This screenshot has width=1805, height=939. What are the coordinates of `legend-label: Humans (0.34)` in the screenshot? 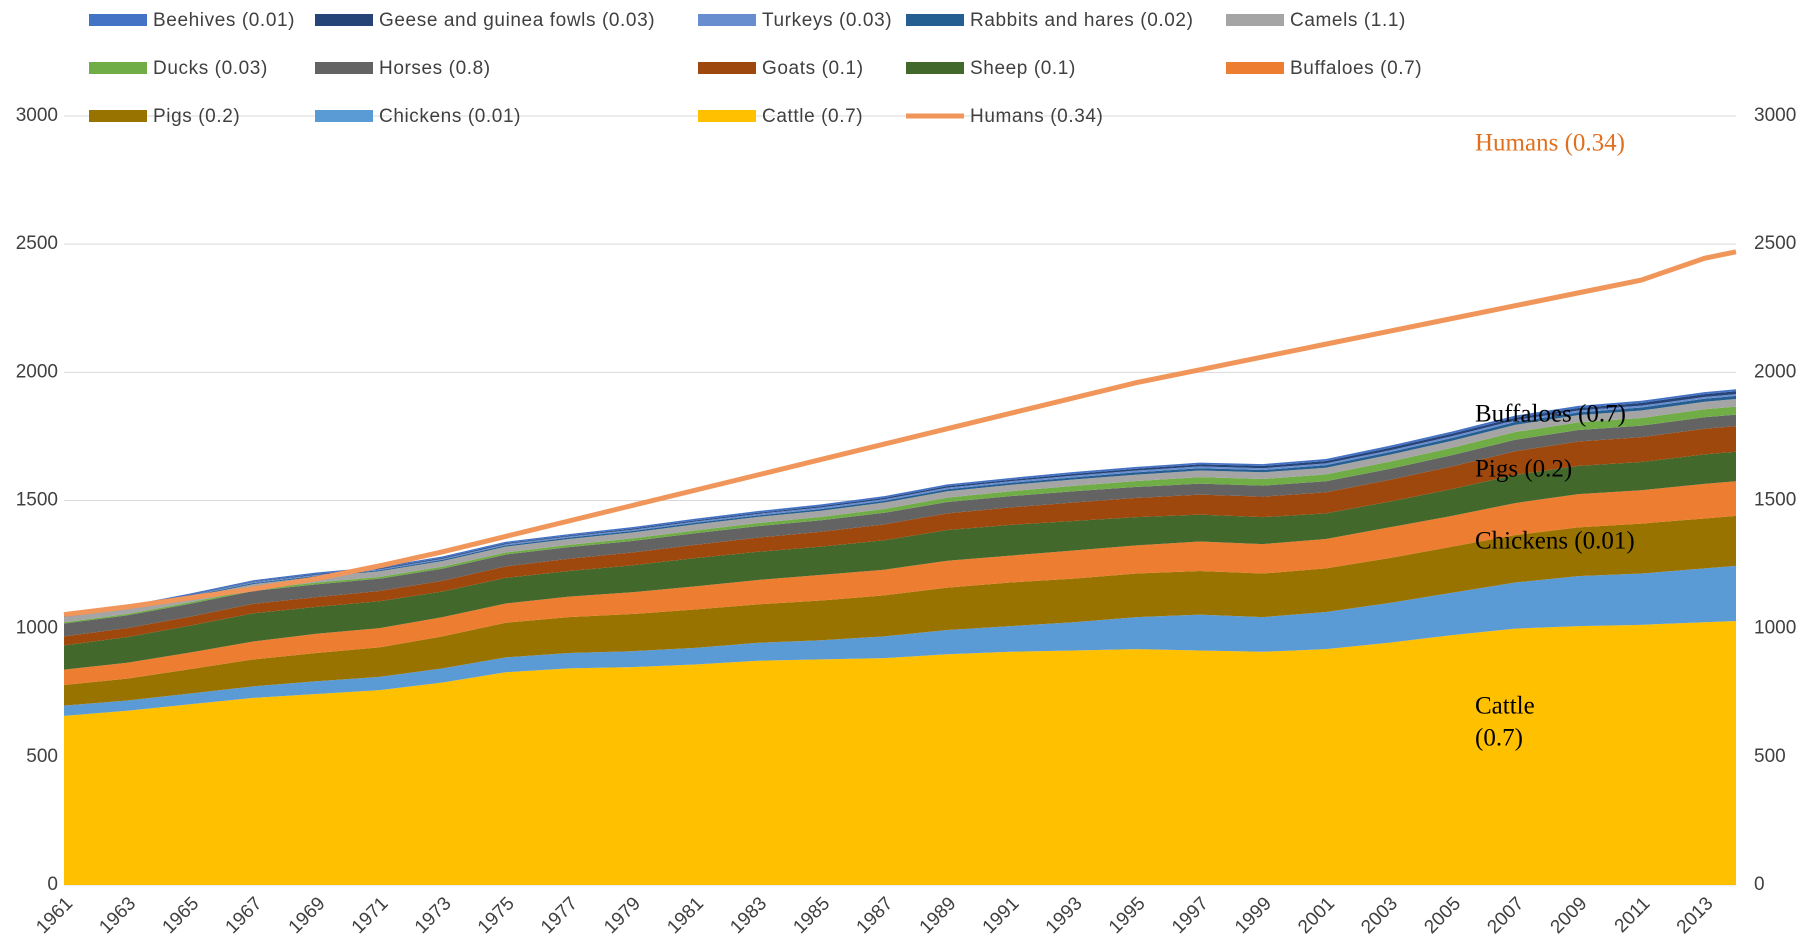 It's located at (1036, 116).